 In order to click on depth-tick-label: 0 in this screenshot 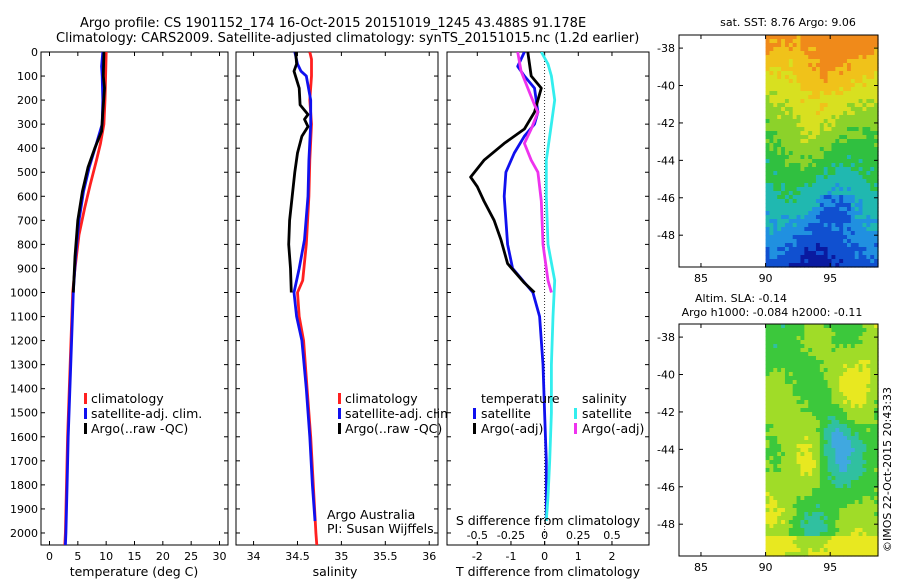, I will do `click(34, 52)`.